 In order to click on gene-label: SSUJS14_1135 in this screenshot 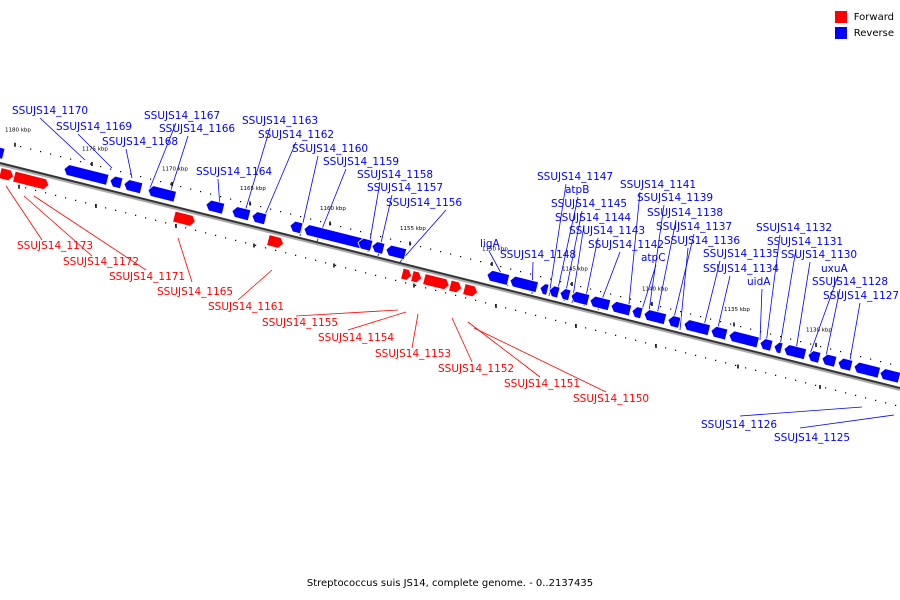, I will do `click(741, 254)`.